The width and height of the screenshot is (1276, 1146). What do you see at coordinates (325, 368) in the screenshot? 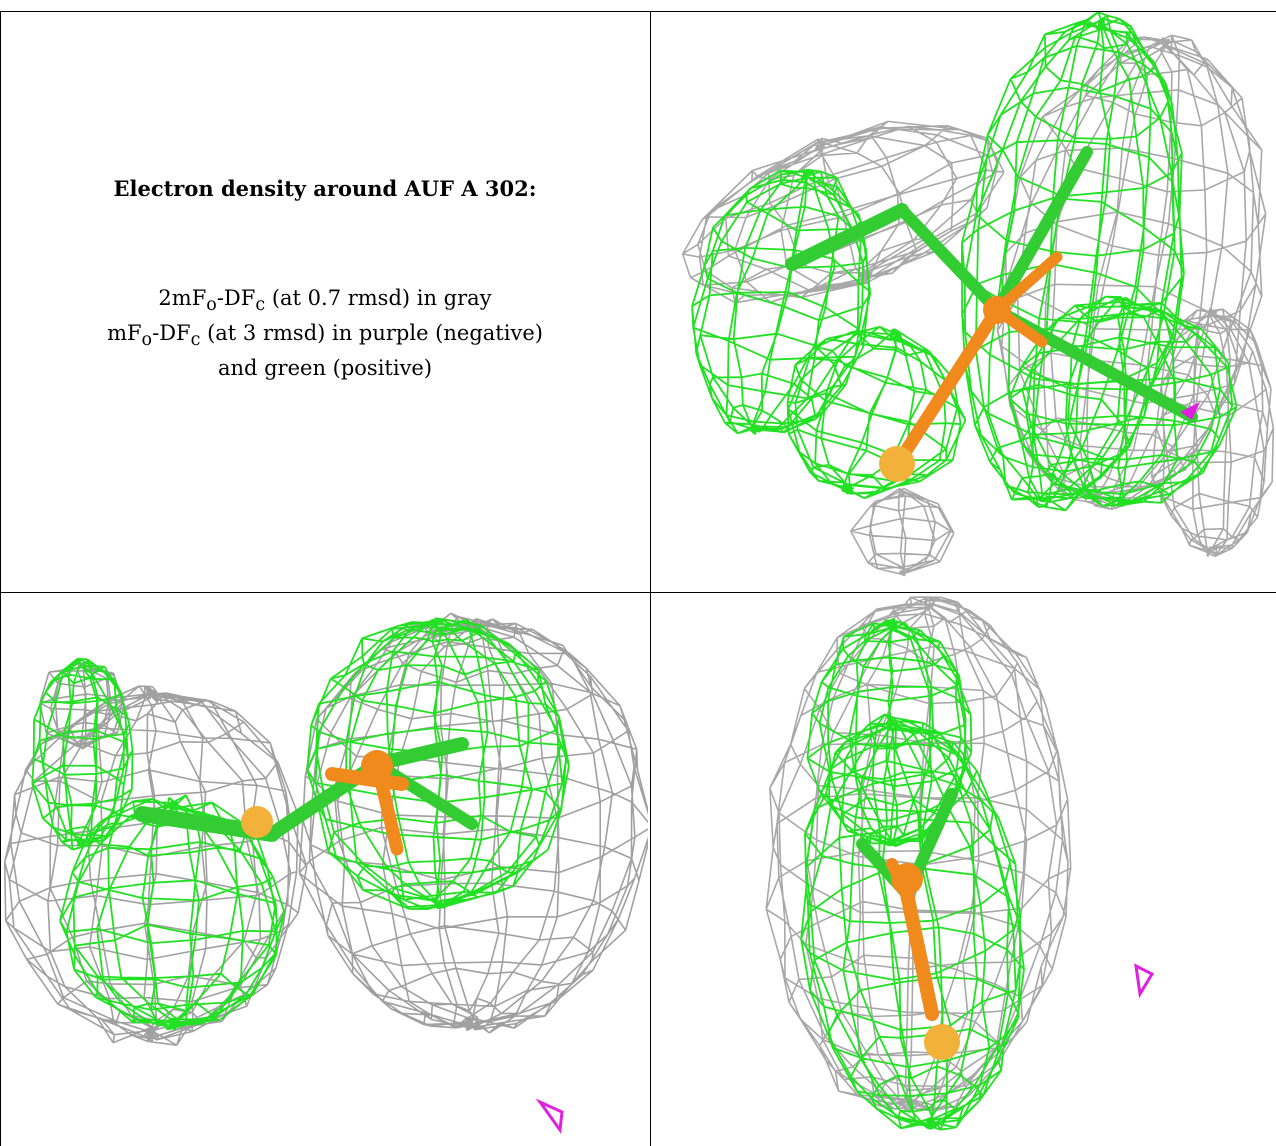
I see `legend-line-positive: and green (positive)` at bounding box center [325, 368].